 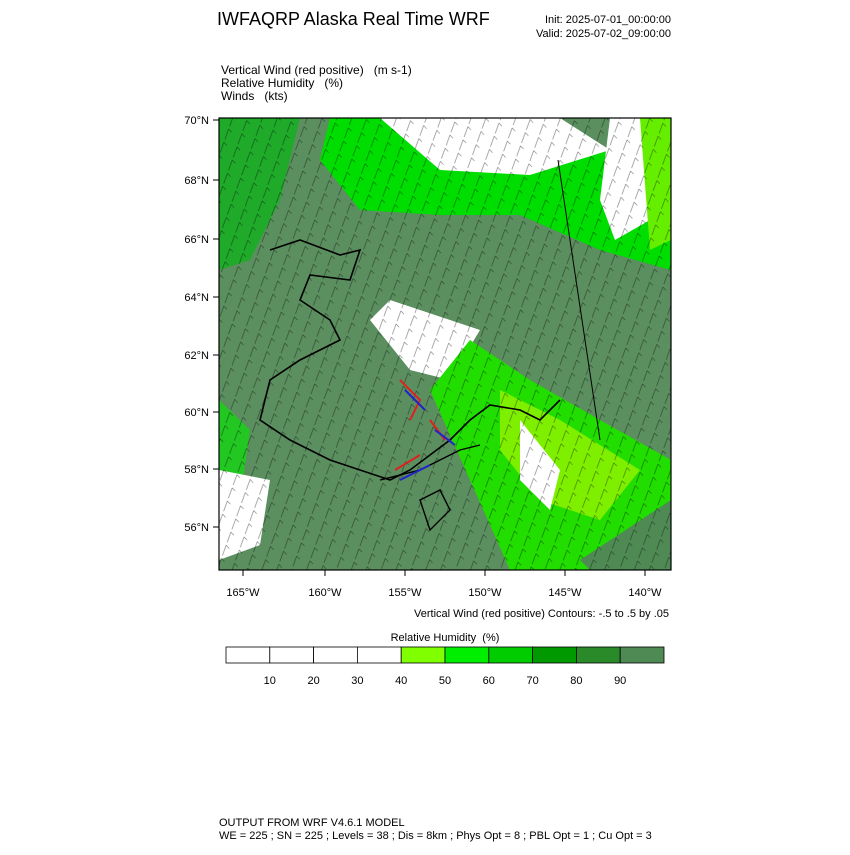 What do you see at coordinates (196, 528) in the screenshot?
I see `lat-label: 56°N` at bounding box center [196, 528].